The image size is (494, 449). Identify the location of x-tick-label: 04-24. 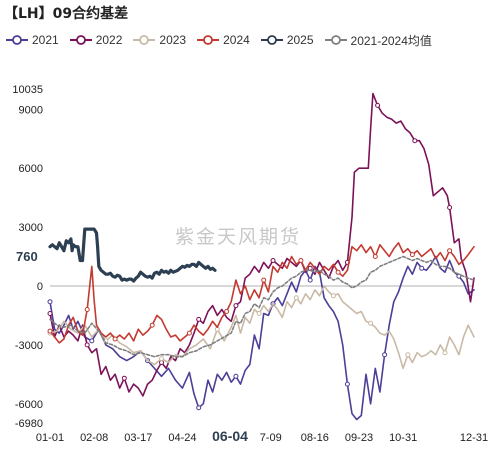
(182, 438).